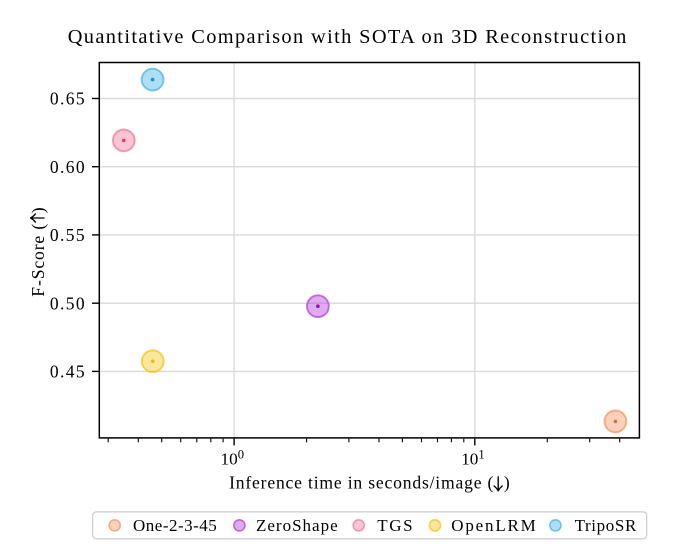  What do you see at coordinates (175, 525) in the screenshot?
I see `svg-text: One-2-3-45` at bounding box center [175, 525].